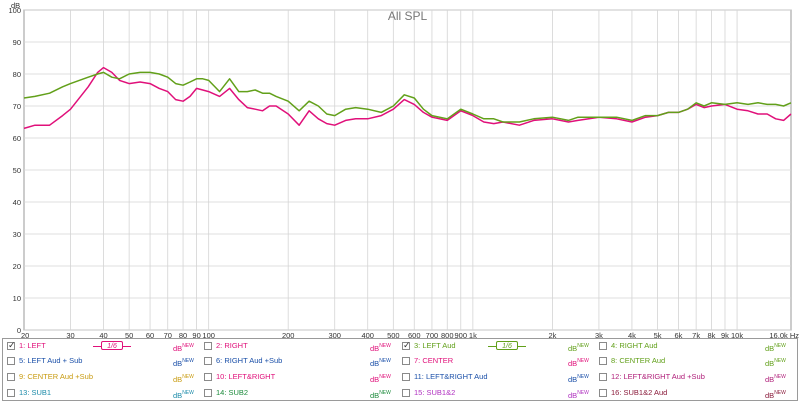 This screenshot has height=403, width=800. Describe the element at coordinates (51, 360) in the screenshot. I see `legend-label: 5: LEFT Aud + Sub` at that location.